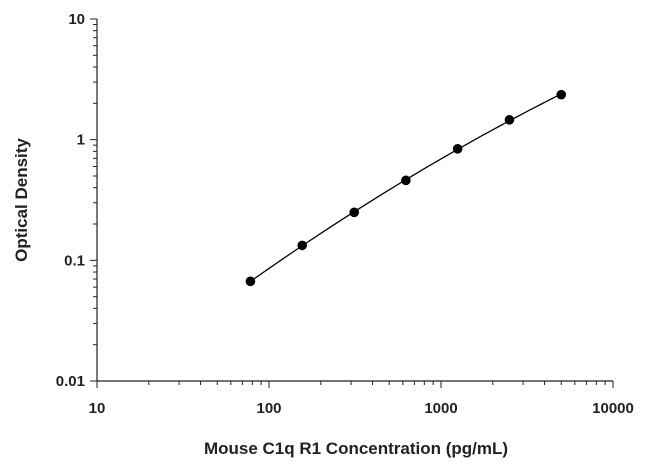 This screenshot has height=470, width=650. Describe the element at coordinates (268, 408) in the screenshot. I see `x-tick-label: 100` at that location.